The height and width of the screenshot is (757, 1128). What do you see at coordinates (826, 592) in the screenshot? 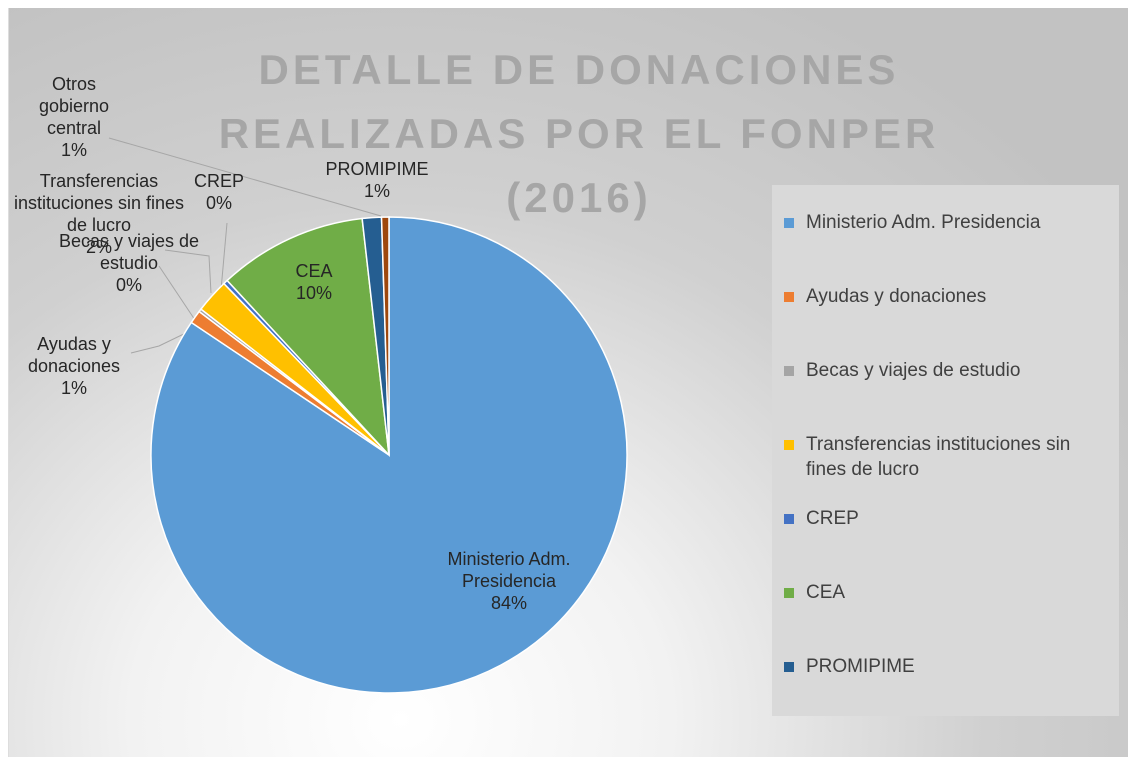
I see `legend-label: CEA` at bounding box center [826, 592].